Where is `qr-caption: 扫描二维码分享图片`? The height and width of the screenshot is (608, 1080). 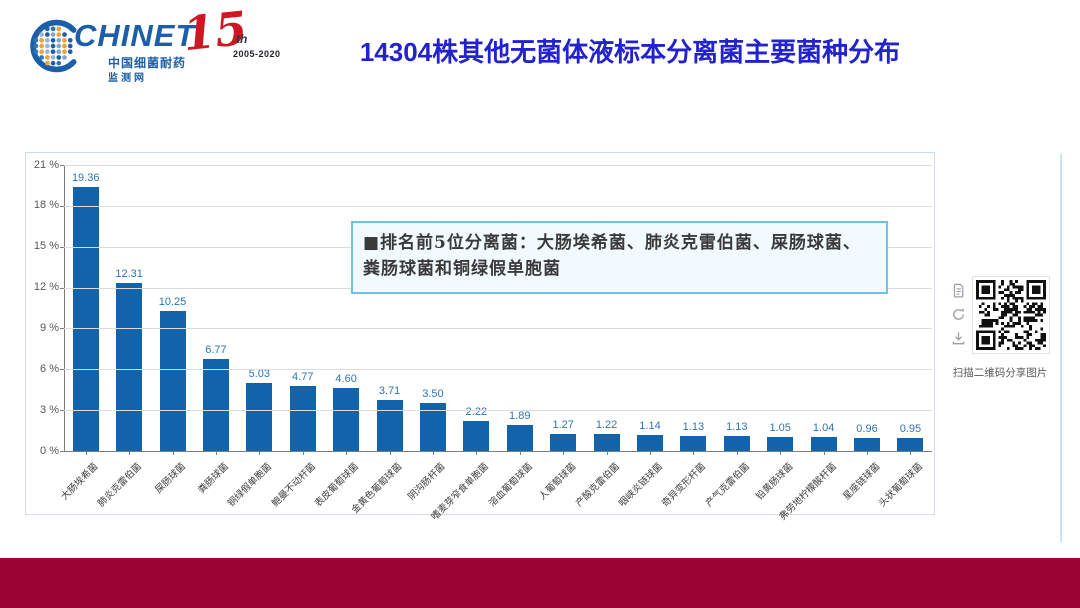
qr-caption: 扫描二维码分享图片 is located at coordinates (1000, 373).